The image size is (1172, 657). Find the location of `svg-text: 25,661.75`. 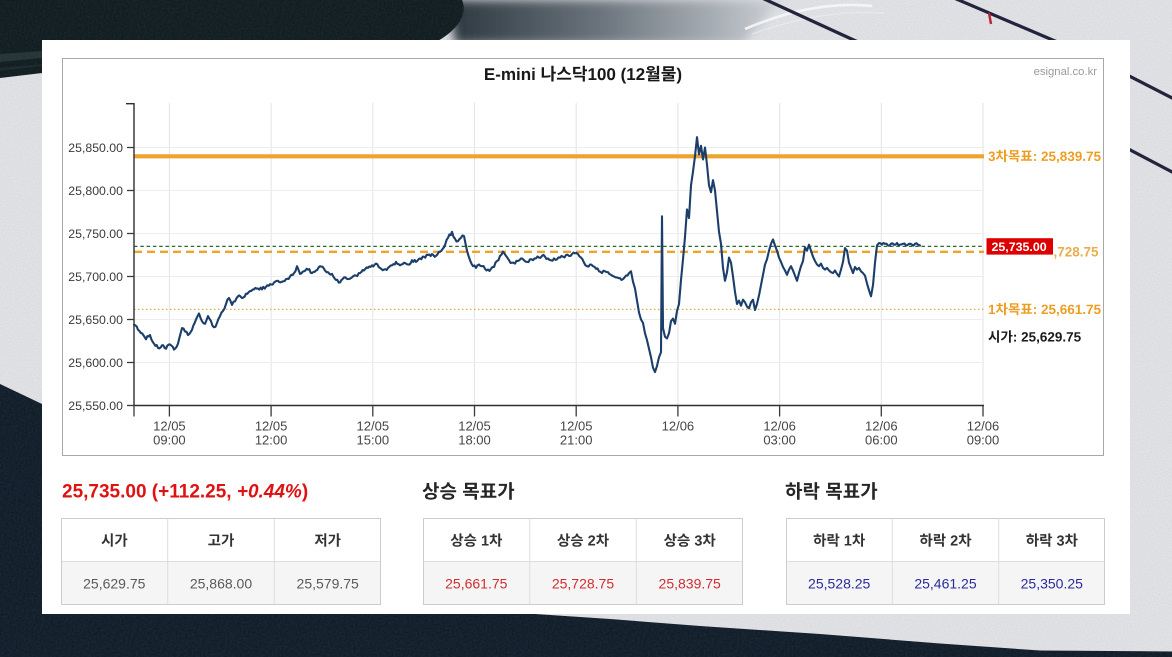

svg-text: 25,661.75 is located at coordinates (476, 584).